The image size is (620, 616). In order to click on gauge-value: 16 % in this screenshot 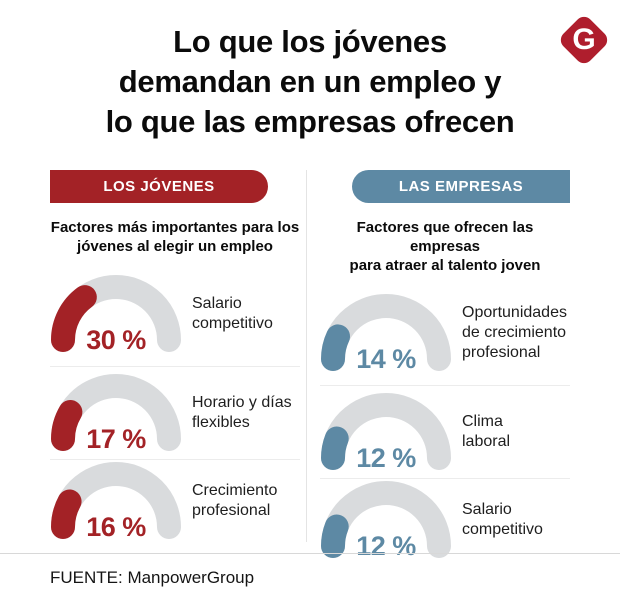, I will do `click(116, 527)`.